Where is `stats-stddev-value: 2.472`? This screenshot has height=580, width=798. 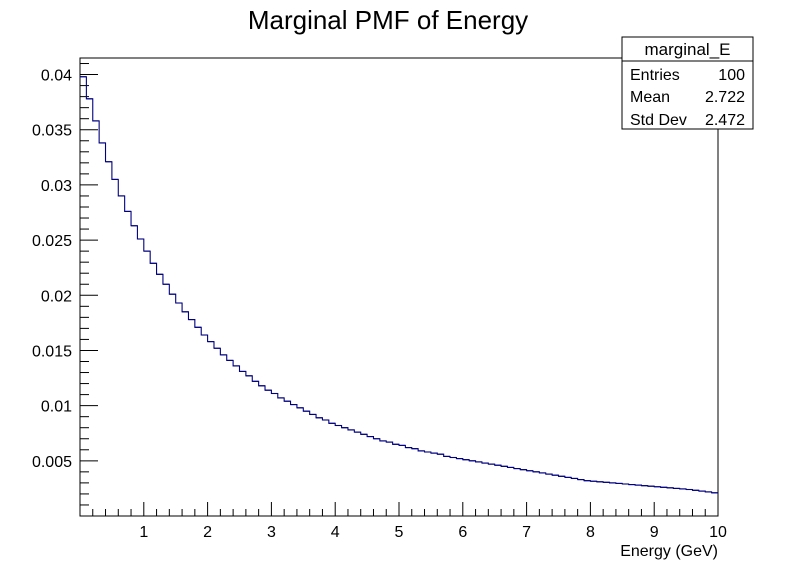 stats-stddev-value: 2.472 is located at coordinates (725, 120).